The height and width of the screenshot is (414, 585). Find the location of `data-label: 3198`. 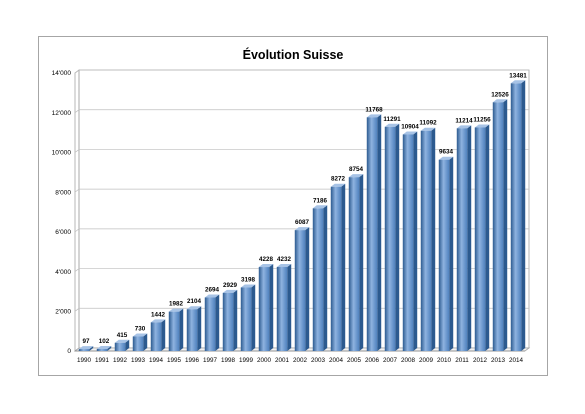

data-label: 3198 is located at coordinates (248, 279).